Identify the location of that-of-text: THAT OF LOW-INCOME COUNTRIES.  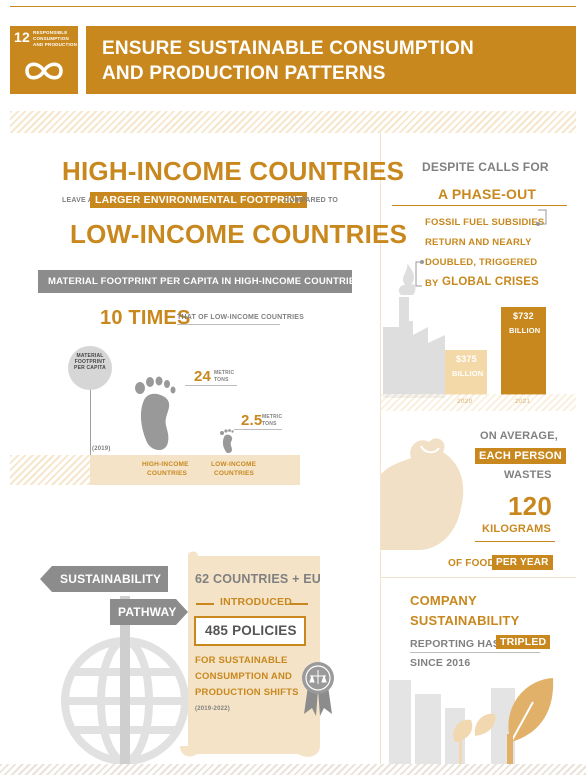
(241, 317).